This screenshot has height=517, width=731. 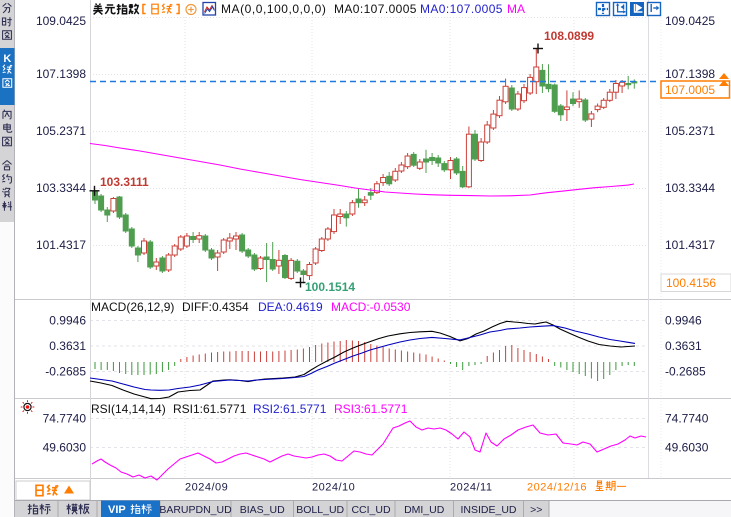 I want to click on svg-text: RSI(14,14,14), so click(x=128, y=409).